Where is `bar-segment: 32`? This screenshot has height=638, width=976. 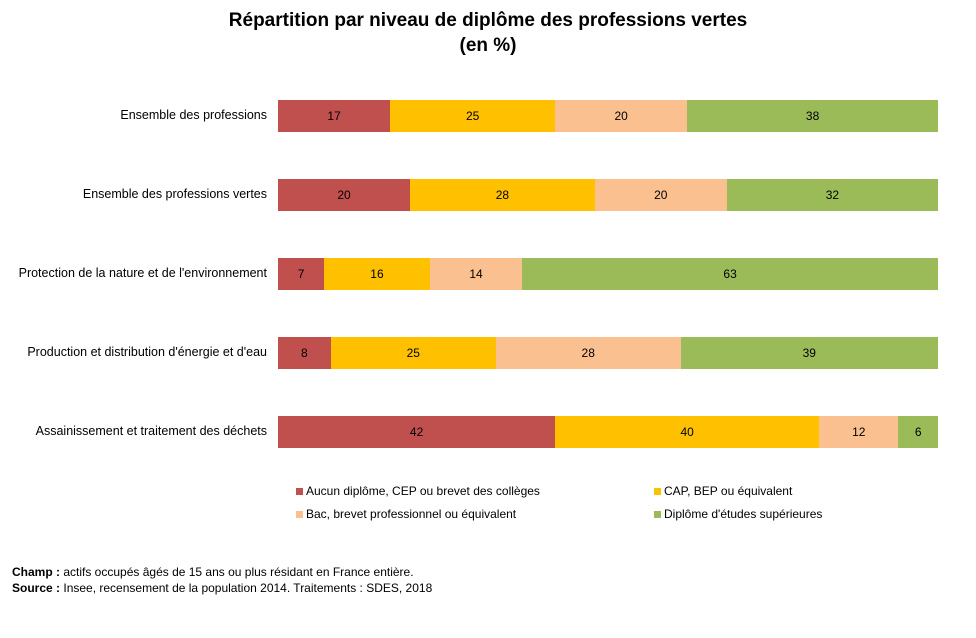 bar-segment: 32 is located at coordinates (832, 195).